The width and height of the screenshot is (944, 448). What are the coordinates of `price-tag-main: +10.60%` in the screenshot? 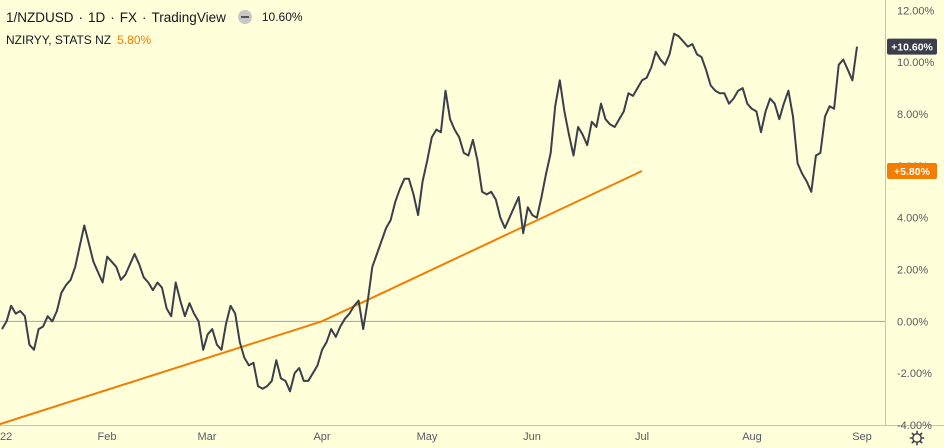 It's located at (912, 48).